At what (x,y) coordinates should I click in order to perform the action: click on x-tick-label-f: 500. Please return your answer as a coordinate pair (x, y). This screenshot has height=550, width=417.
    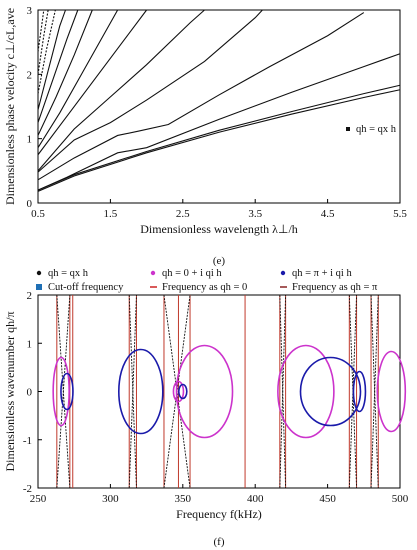
    Looking at the image, I should click on (400, 499).